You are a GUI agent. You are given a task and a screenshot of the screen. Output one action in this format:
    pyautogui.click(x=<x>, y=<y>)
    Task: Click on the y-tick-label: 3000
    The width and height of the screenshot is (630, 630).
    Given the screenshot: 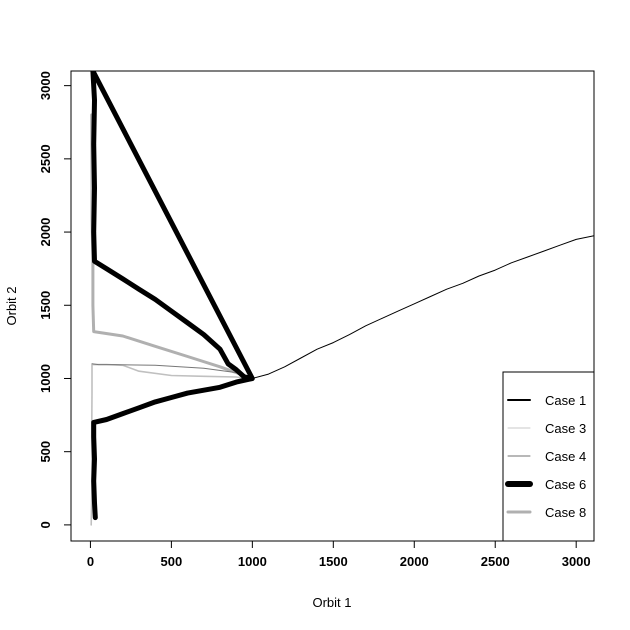 What is the action you would take?
    pyautogui.click(x=45, y=85)
    